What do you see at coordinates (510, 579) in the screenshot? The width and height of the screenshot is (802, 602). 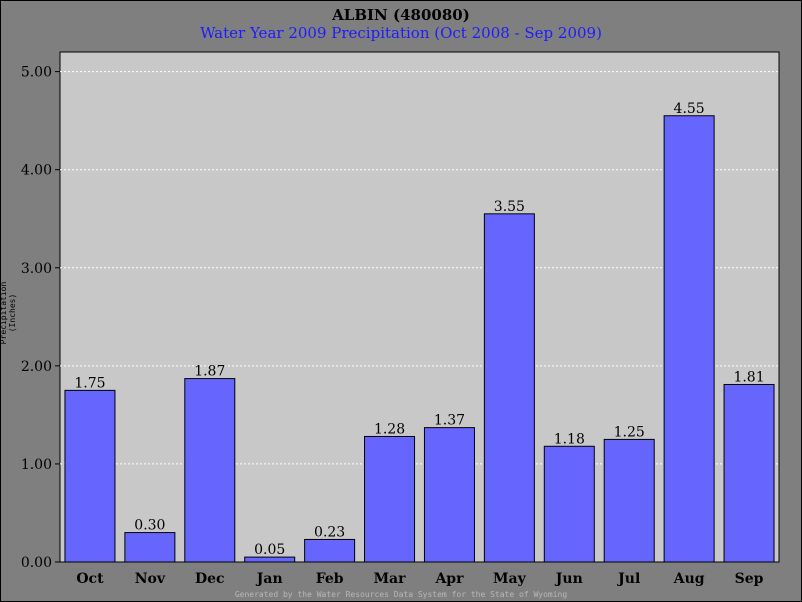 I see `x-category-label: May` at bounding box center [510, 579].